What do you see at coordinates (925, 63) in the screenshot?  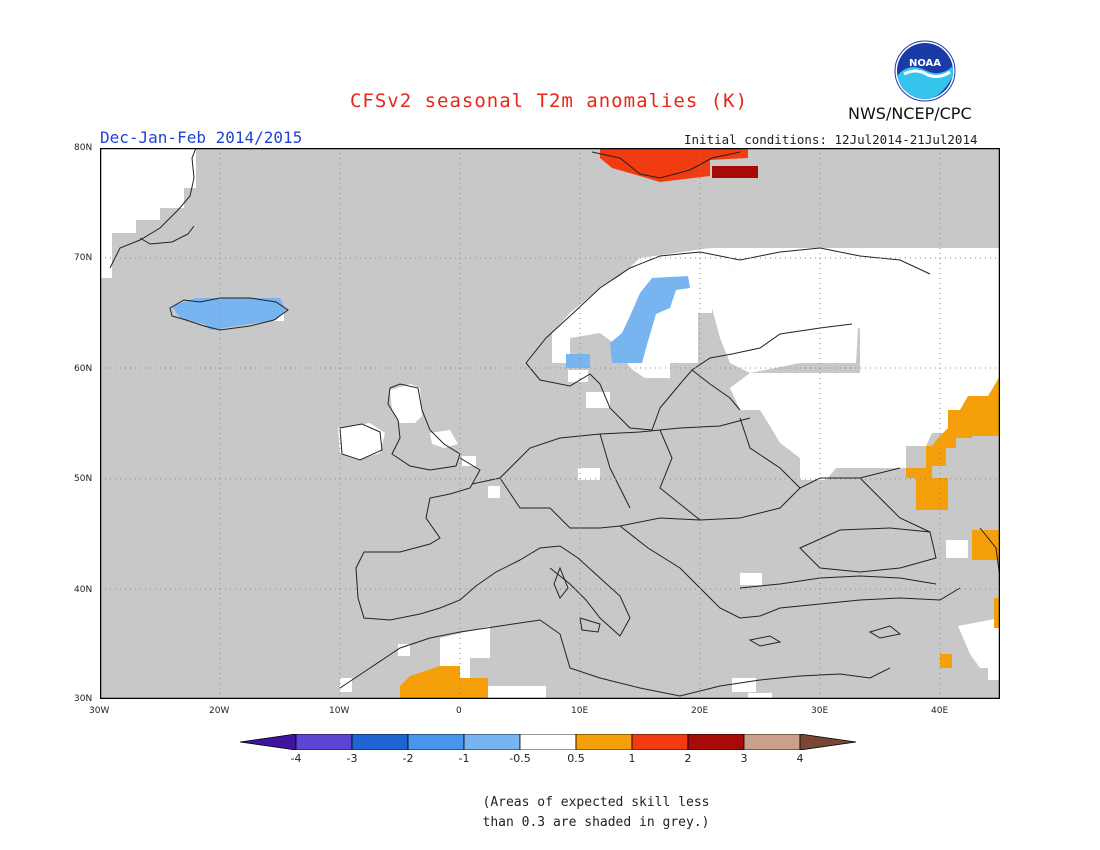 I see `logo-text: NOAA` at bounding box center [925, 63].